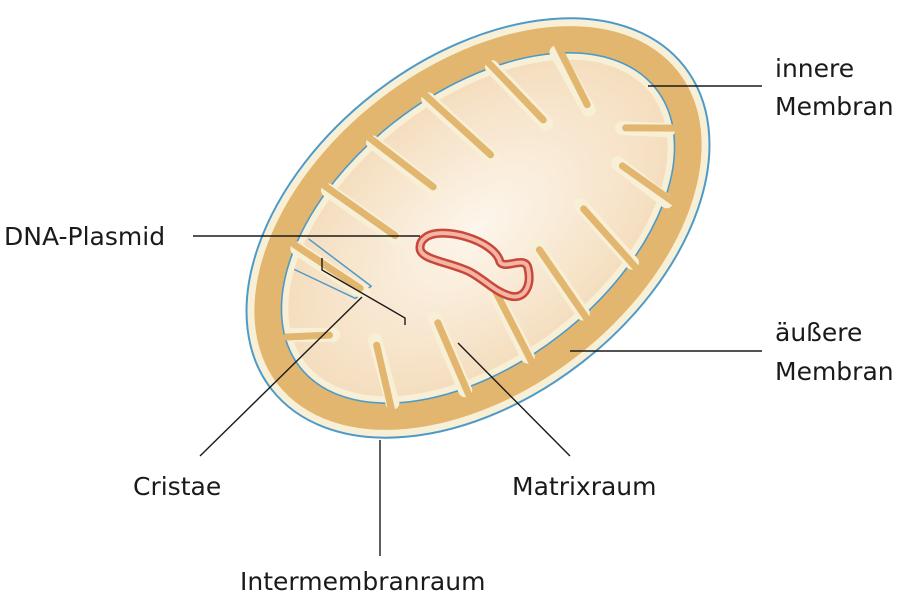  I want to click on leader-cristae-bracket, so click(363, 291).